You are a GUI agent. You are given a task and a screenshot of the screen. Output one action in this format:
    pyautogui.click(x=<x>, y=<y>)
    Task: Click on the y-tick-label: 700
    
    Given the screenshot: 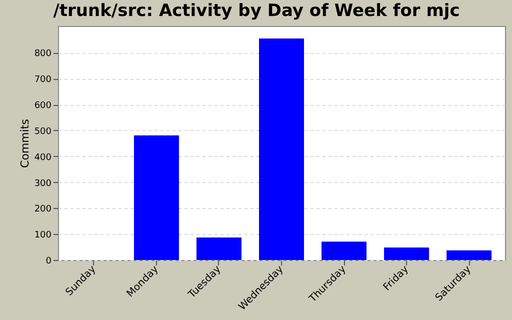 What is the action you would take?
    pyautogui.click(x=43, y=80)
    